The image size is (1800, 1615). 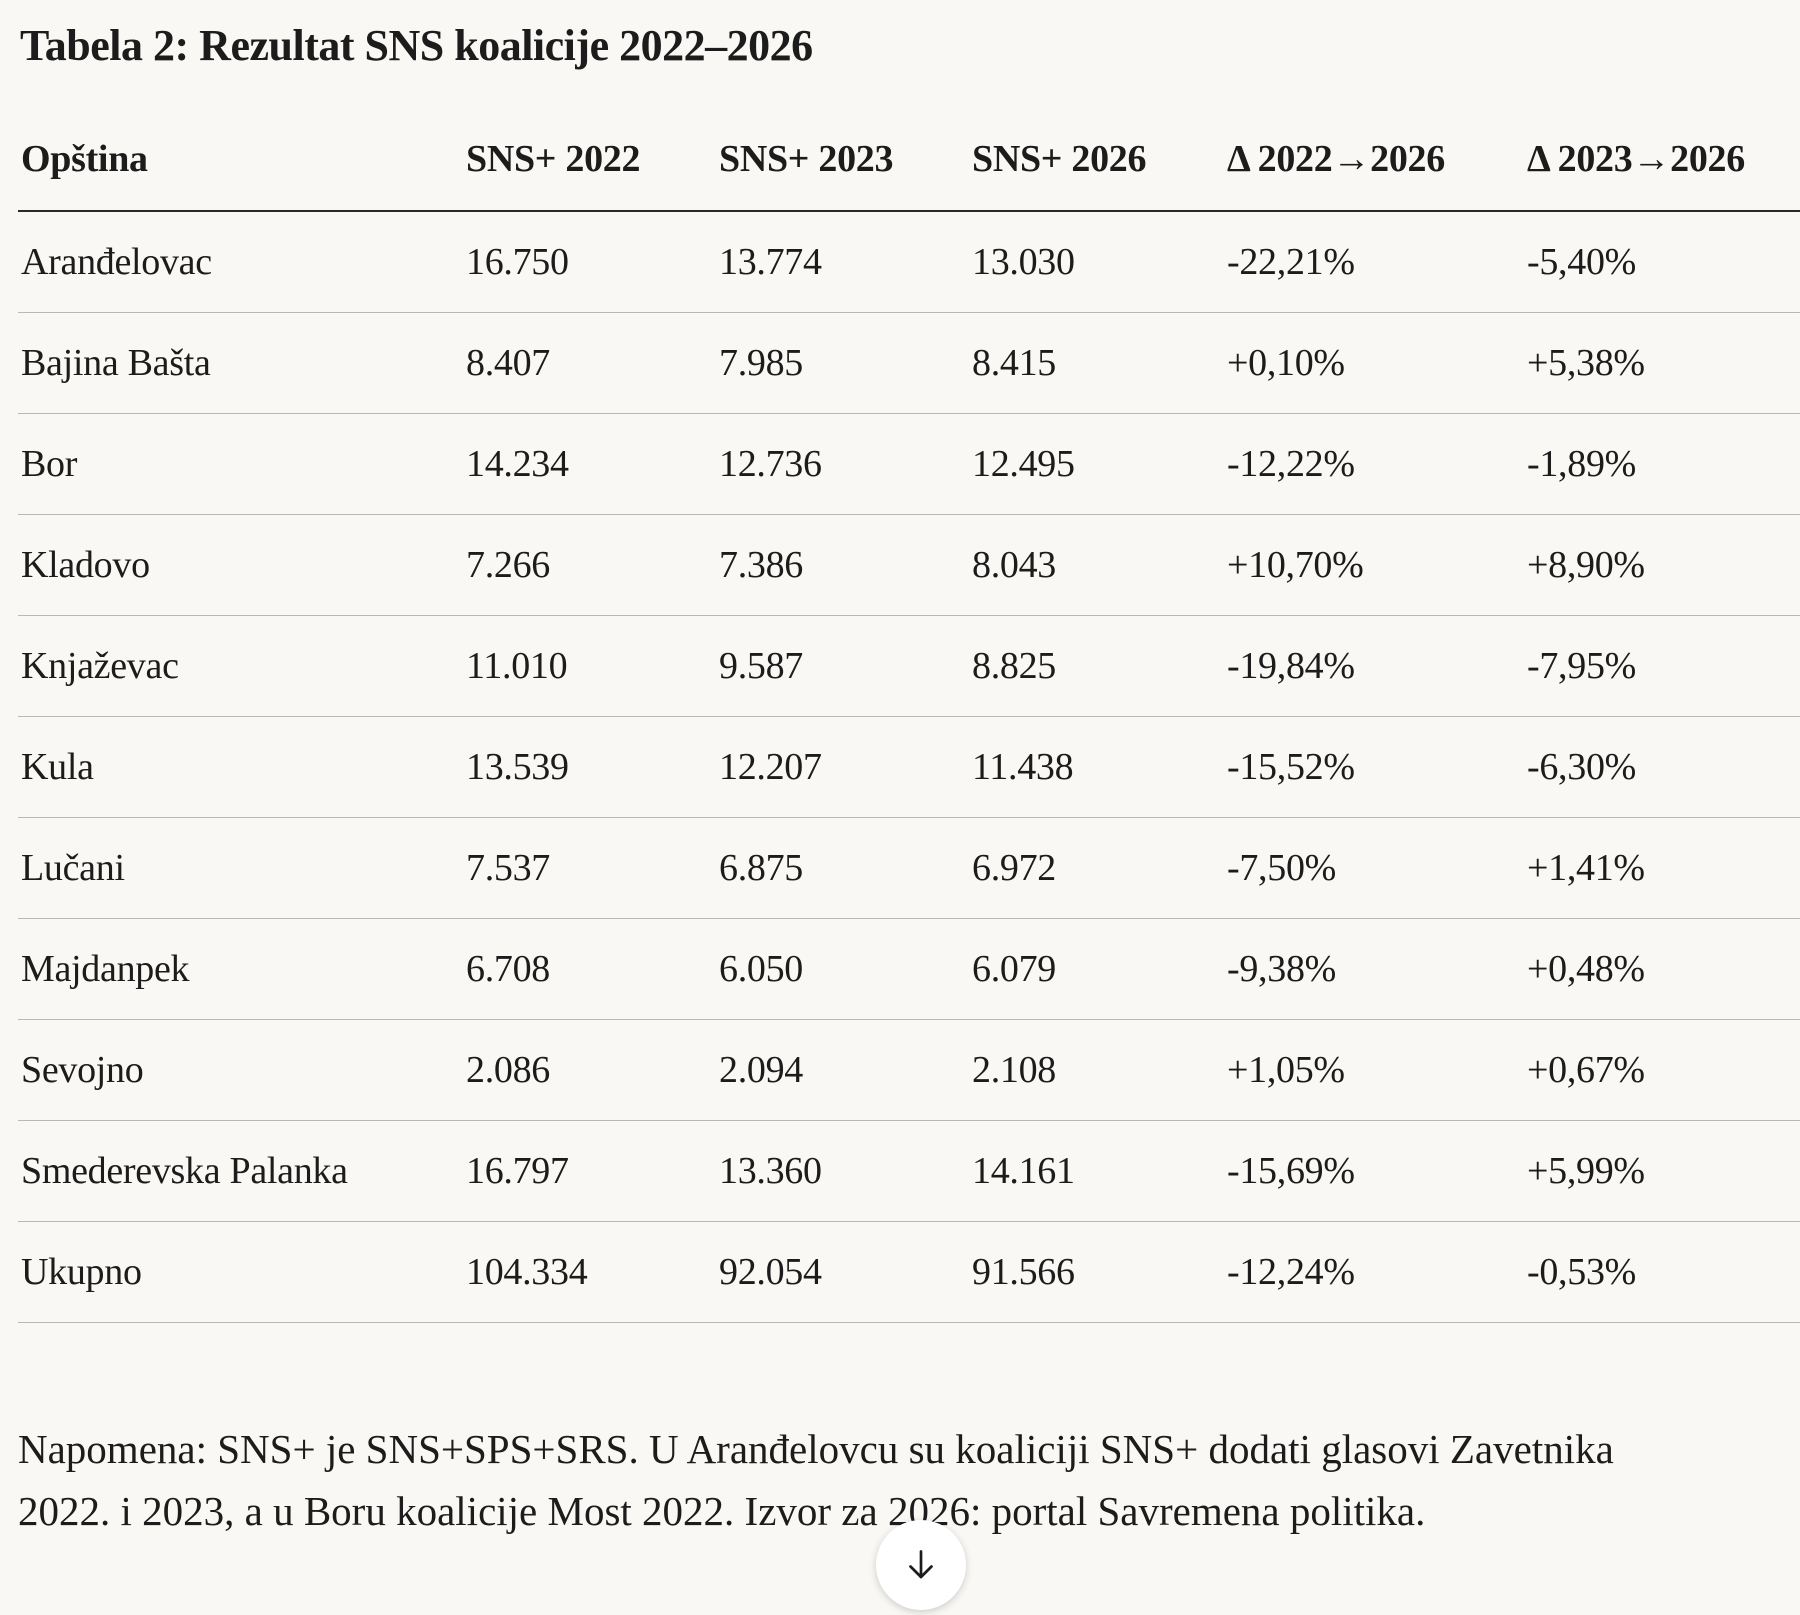 I want to click on cell-delta-2022-2026: -15,52%, so click(x=1374, y=767).